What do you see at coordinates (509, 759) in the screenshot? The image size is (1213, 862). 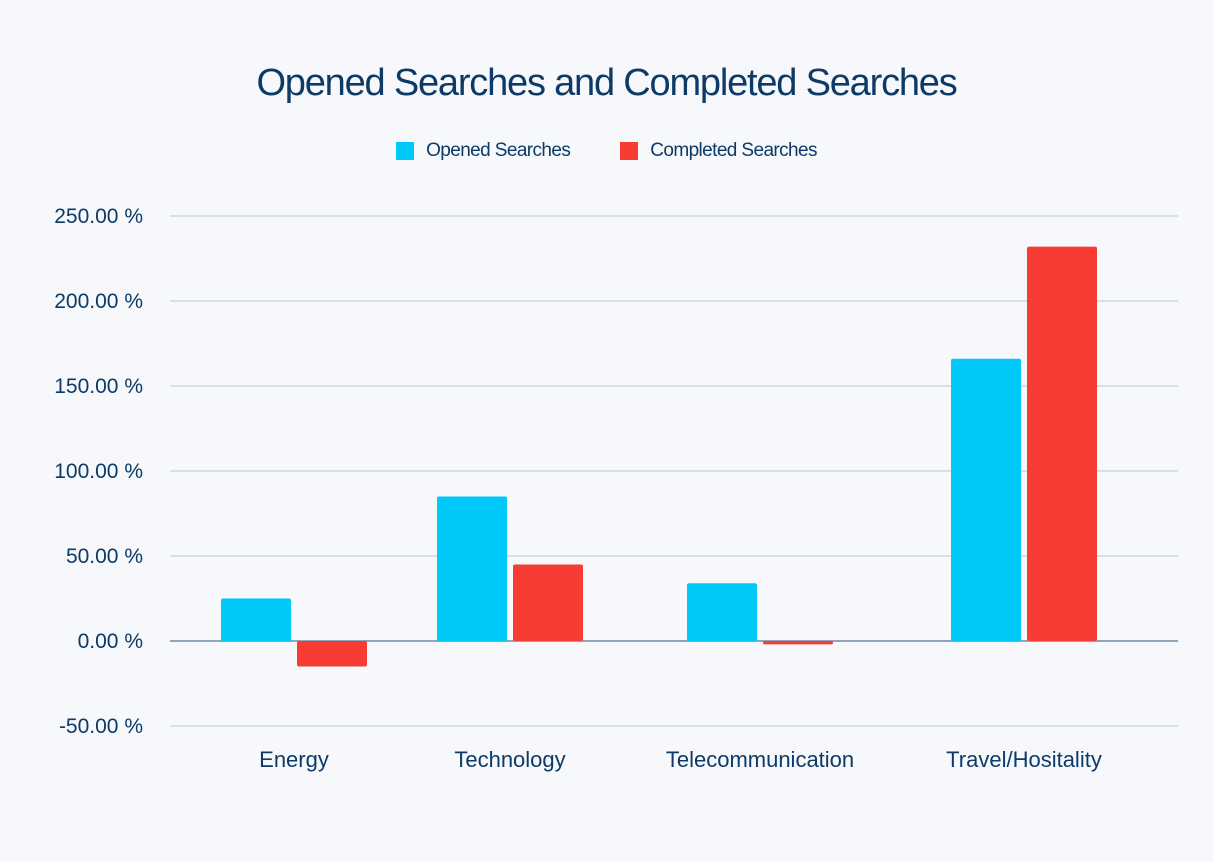 I see `x-tick-label: Technology` at bounding box center [509, 759].